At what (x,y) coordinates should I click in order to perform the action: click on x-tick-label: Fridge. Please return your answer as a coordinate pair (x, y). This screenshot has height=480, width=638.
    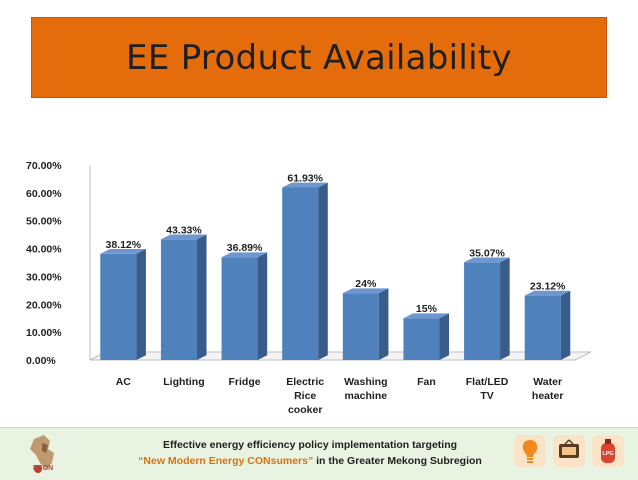
    Looking at the image, I should click on (245, 382).